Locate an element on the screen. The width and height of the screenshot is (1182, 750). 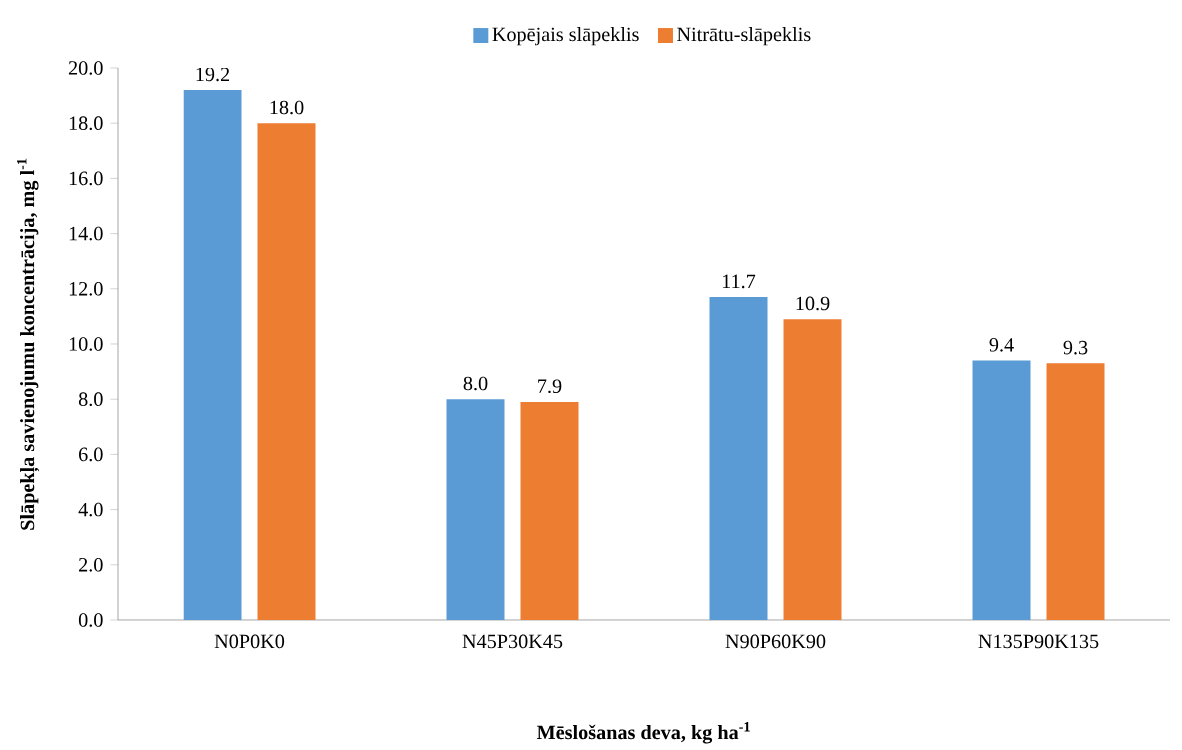
data-label: 11.7 is located at coordinates (739, 281).